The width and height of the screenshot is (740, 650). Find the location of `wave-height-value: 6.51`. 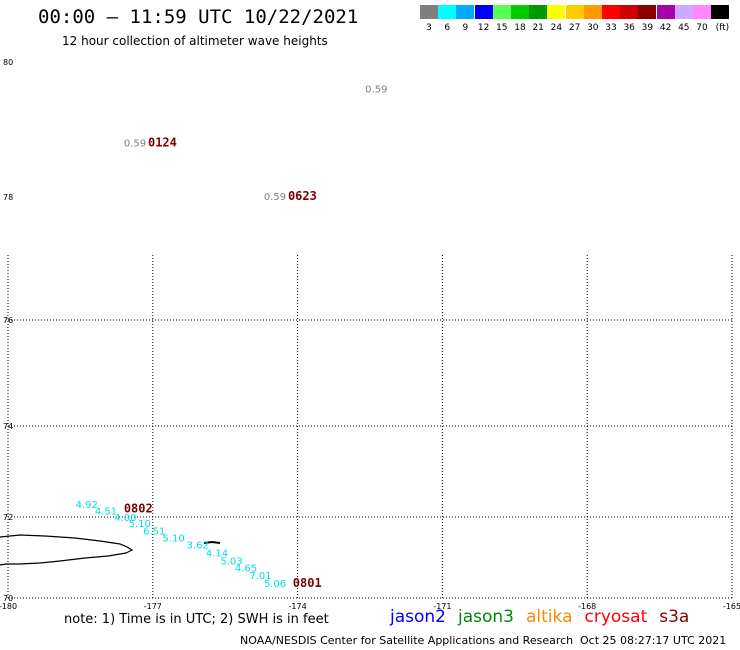

wave-height-value: 6.51 is located at coordinates (154, 531).